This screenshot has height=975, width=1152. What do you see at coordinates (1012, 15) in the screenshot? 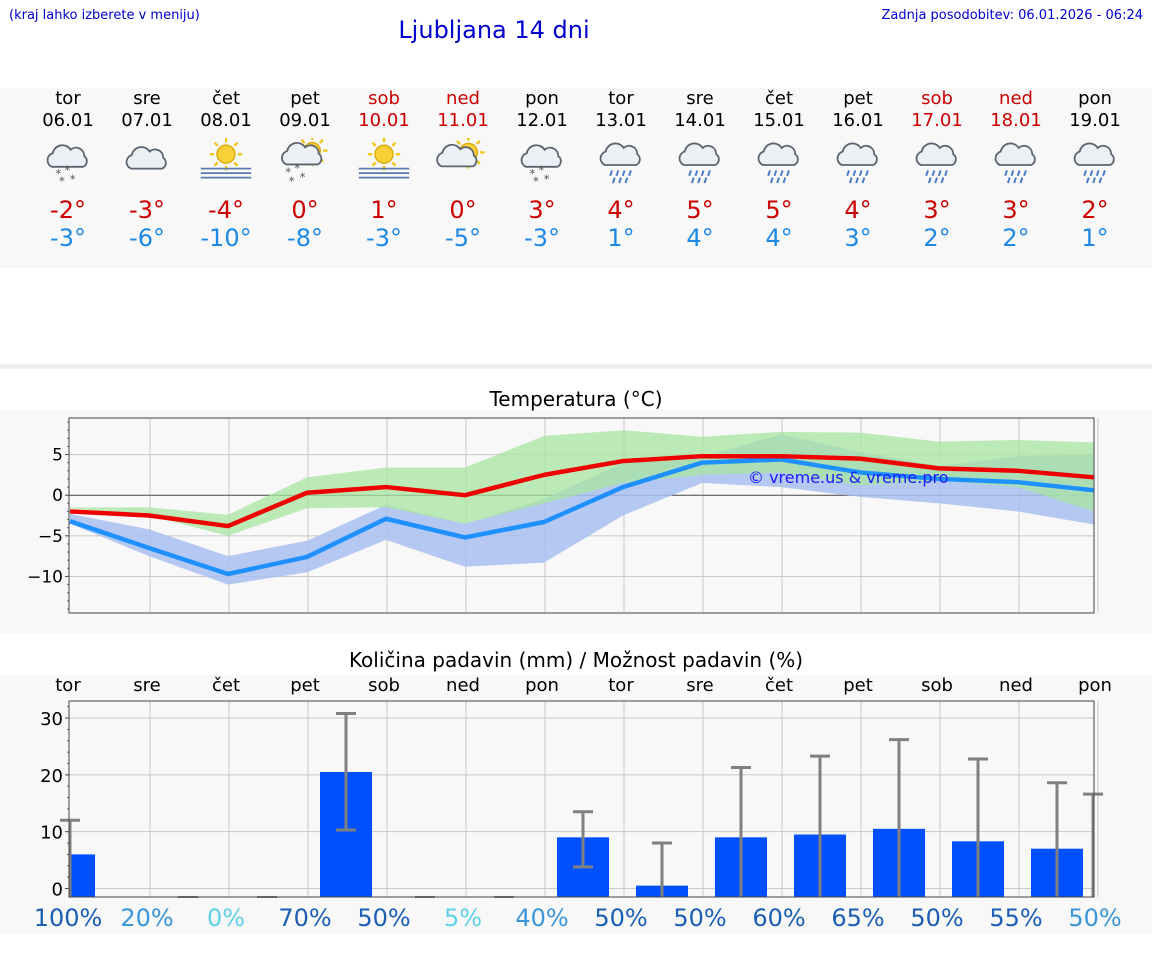
I see `last-update: Zadnja posodobitev: 06.01.2026 - 06:24` at bounding box center [1012, 15].